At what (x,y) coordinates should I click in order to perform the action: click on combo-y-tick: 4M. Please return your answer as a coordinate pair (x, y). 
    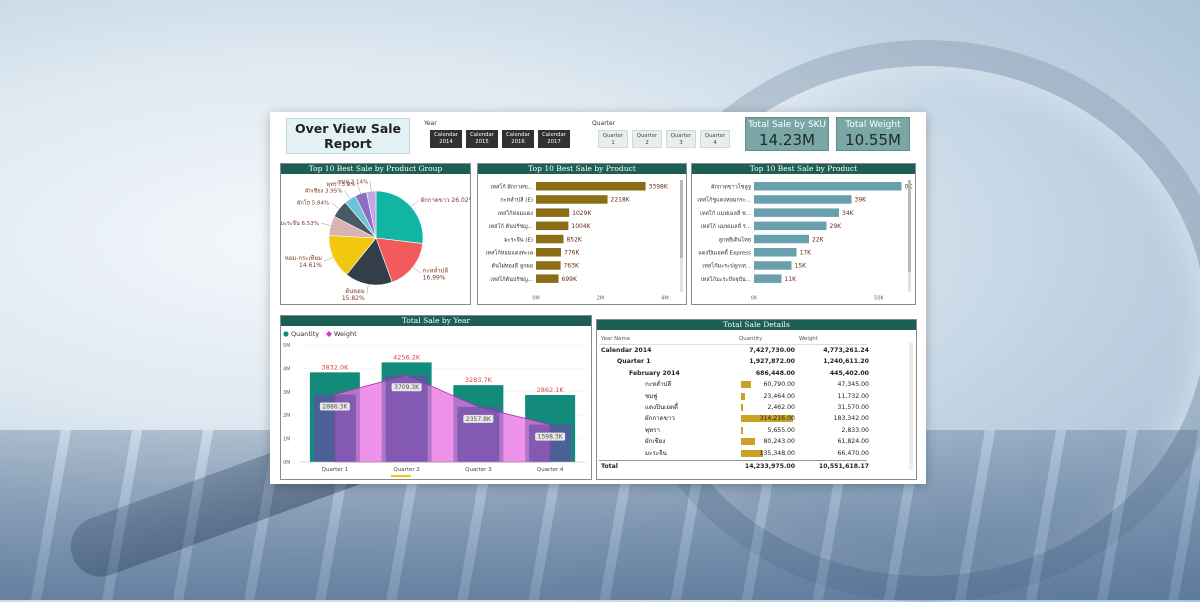
    Looking at the image, I should click on (287, 369).